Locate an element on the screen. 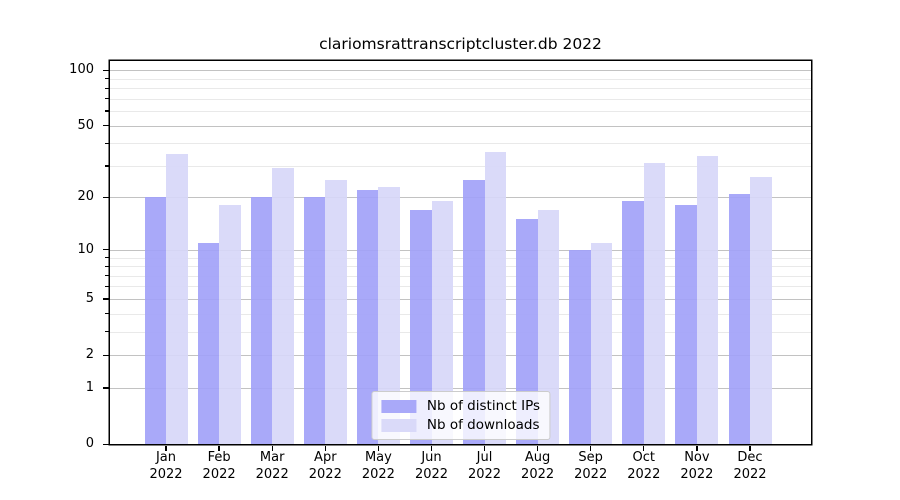  x-tick-label-jul: Jul 2022 is located at coordinates (485, 466).